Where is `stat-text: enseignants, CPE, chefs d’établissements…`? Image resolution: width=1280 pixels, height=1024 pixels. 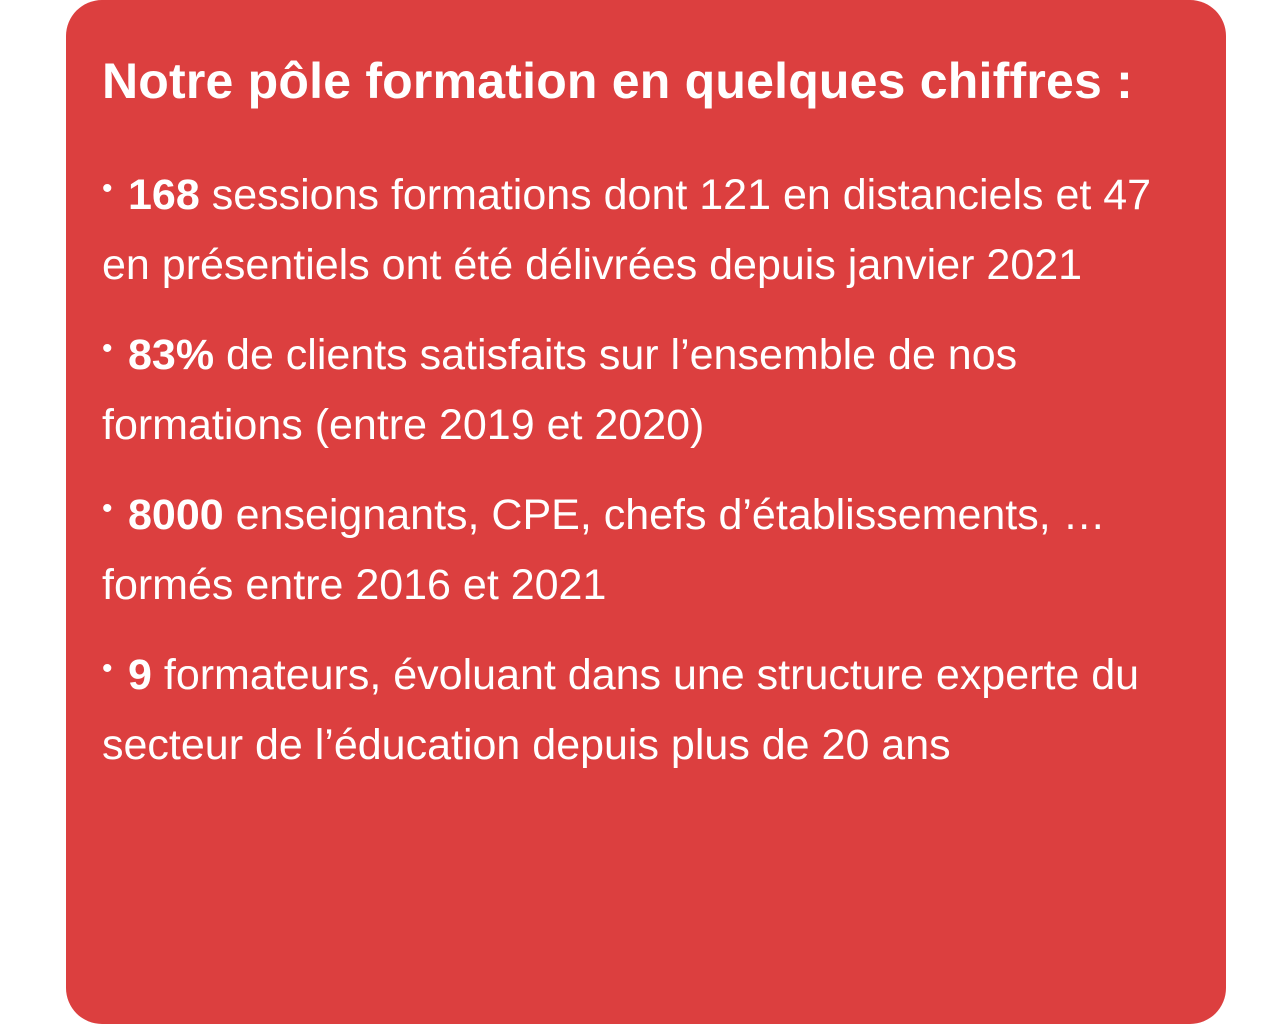 stat-text: enseignants, CPE, chefs d’établissements… is located at coordinates (604, 550).